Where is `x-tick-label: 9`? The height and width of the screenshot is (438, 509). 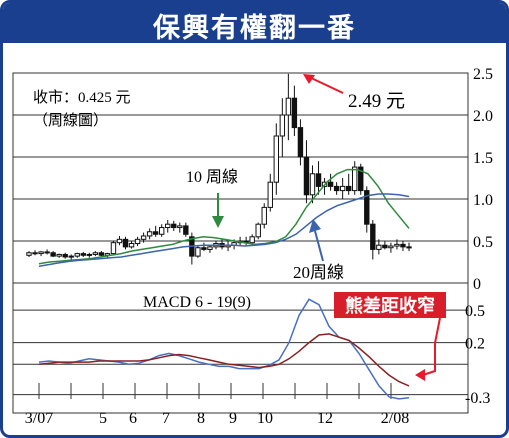
x-tick-label: 9 is located at coordinates (233, 418).